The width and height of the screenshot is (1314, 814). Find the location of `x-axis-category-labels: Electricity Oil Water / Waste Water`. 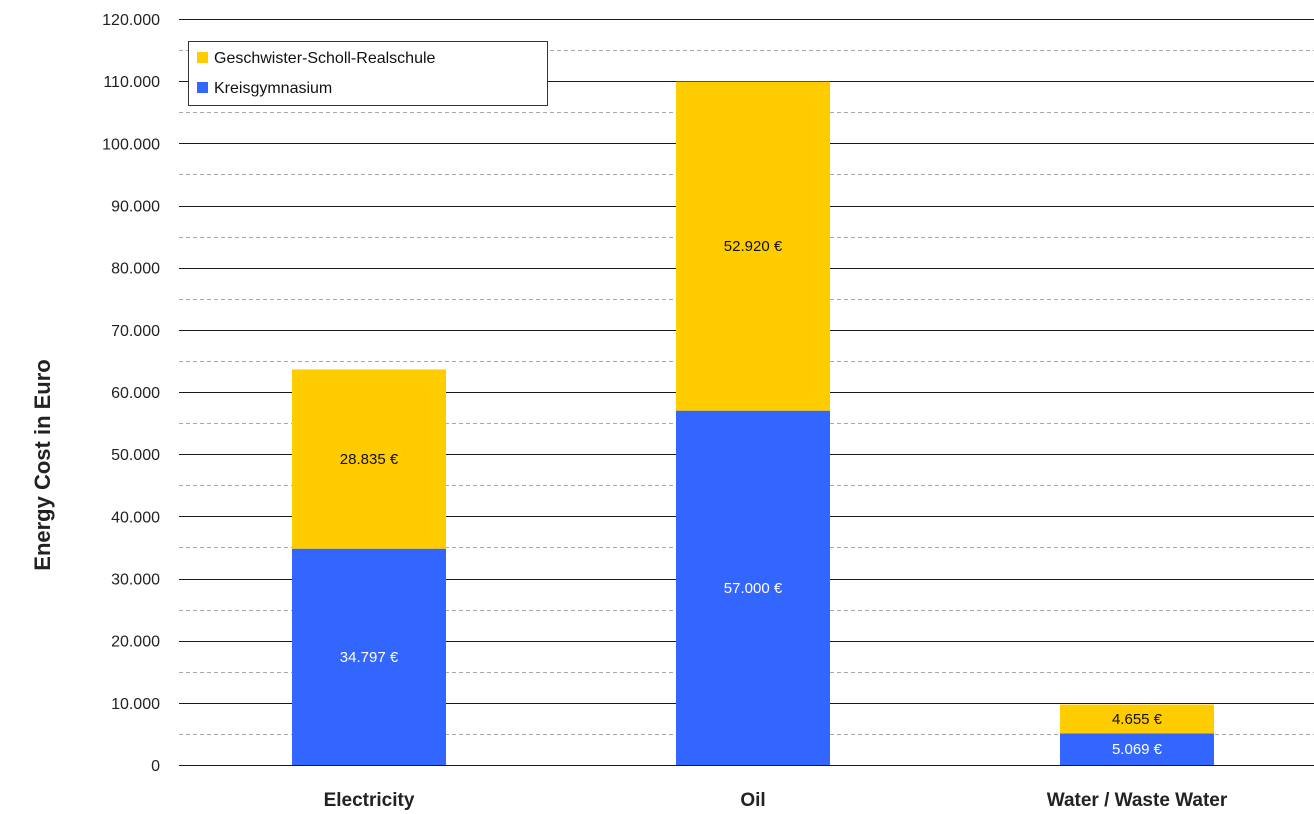

x-axis-category-labels: Electricity Oil Water / Waste Water is located at coordinates (776, 800).